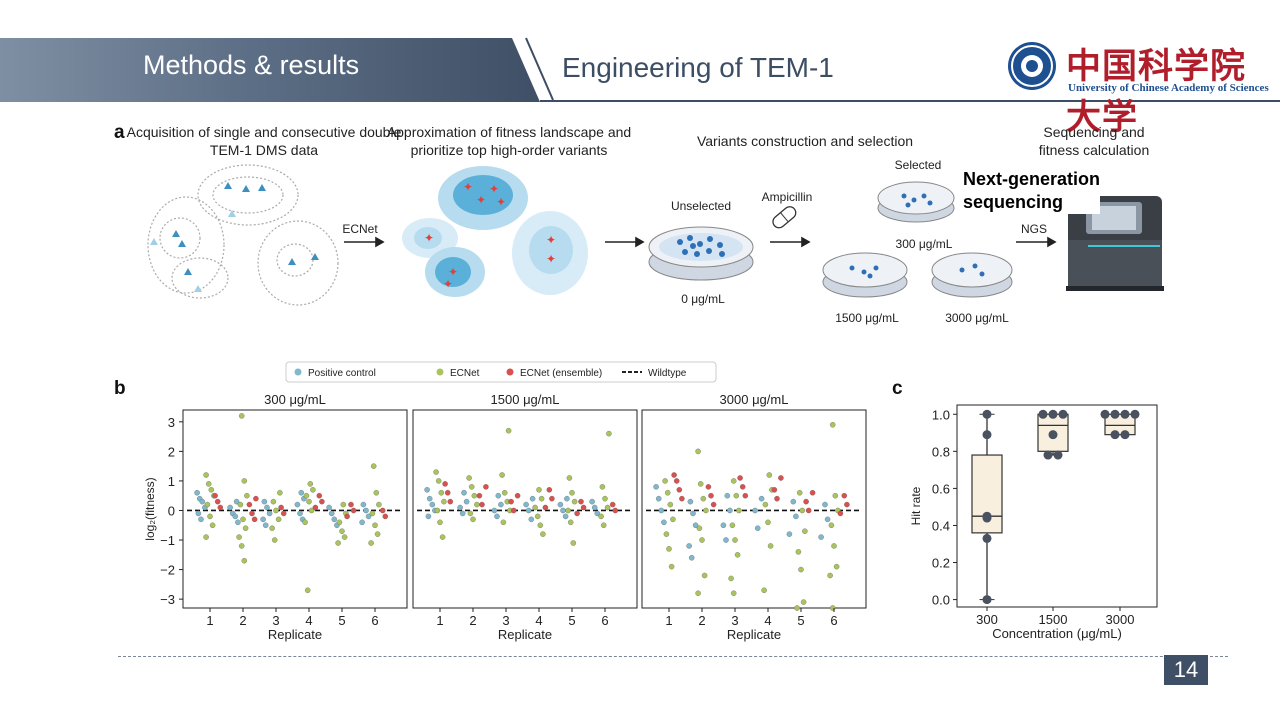 The height and width of the screenshot is (720, 1280). I want to click on footer-dashed-rule, so click(673, 656).